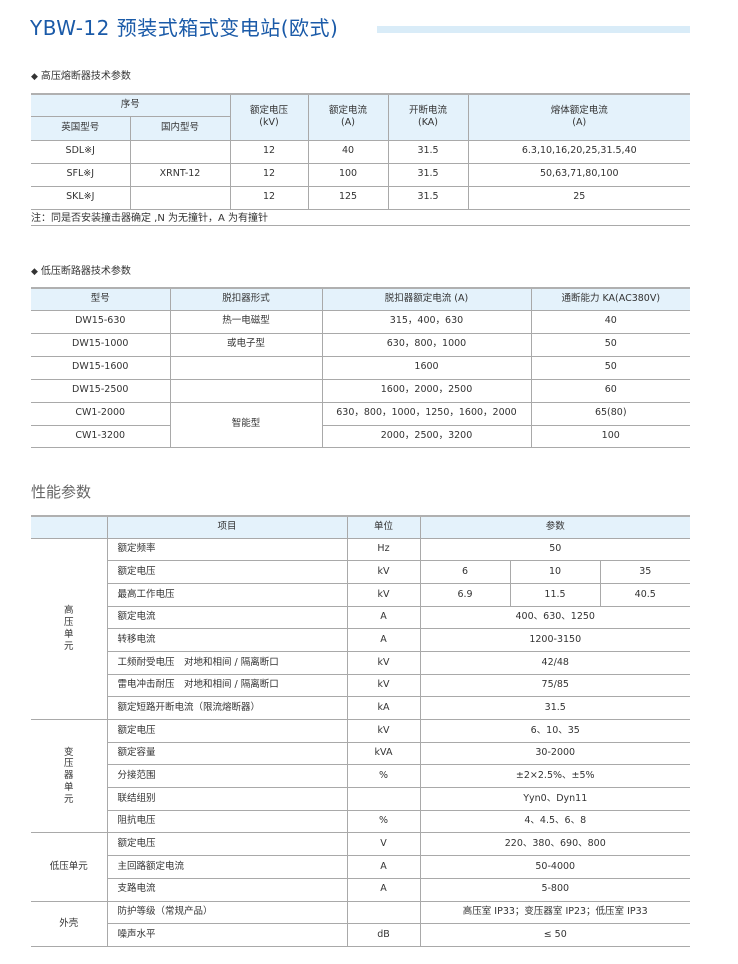  Describe the element at coordinates (348, 117) in the screenshot. I see `th-current: 额定电流 (A)` at that location.